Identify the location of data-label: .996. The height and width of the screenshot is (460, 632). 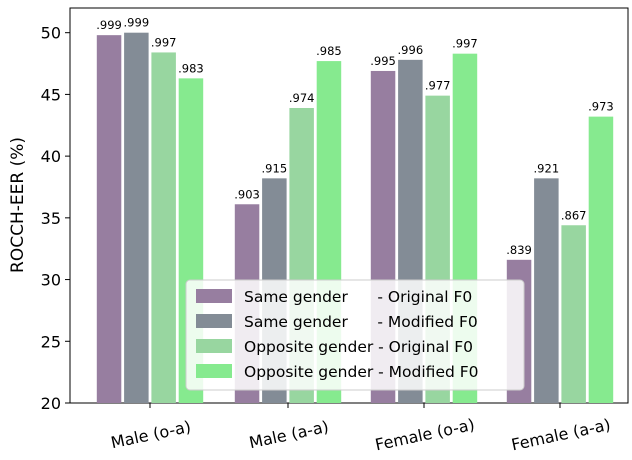
(411, 50).